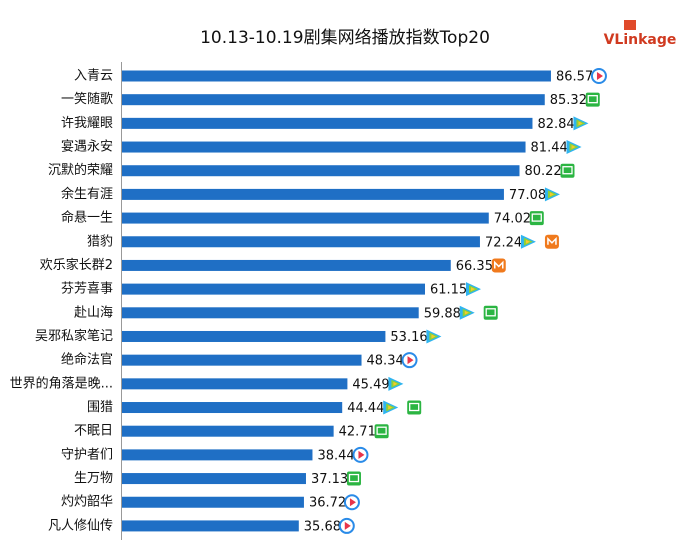 This screenshot has width=700, height=558. What do you see at coordinates (327, 503) in the screenshot?
I see `value-label: 36.72` at bounding box center [327, 503].